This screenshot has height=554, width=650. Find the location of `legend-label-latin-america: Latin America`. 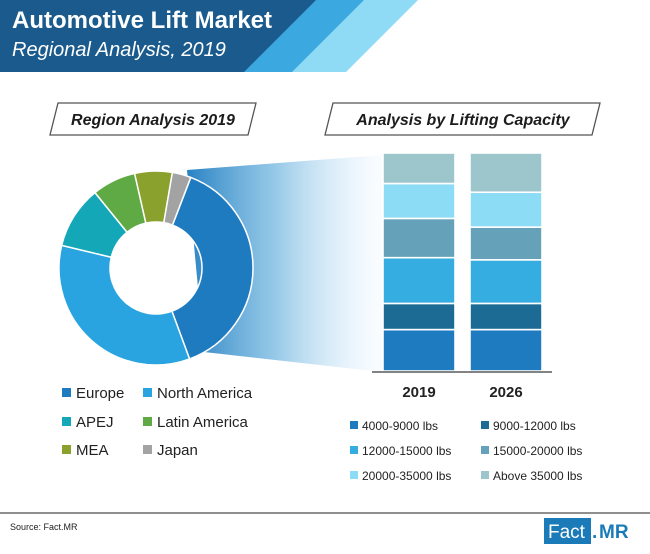

legend-label-latin-america: Latin America is located at coordinates (203, 422).